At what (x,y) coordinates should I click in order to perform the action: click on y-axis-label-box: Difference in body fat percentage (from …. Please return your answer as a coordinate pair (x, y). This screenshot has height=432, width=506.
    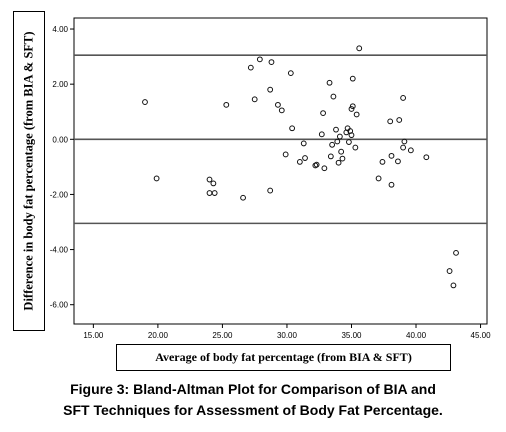
    Looking at the image, I should click on (29, 171).